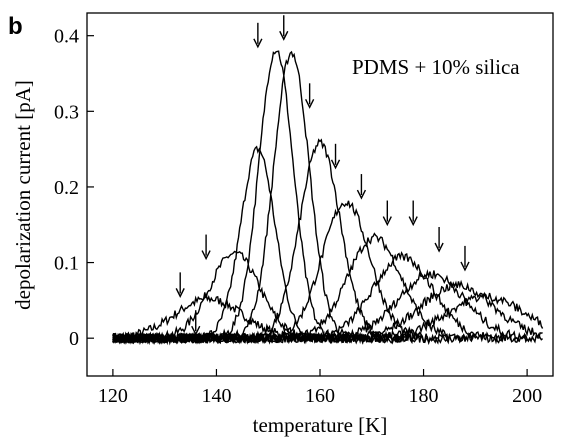 This screenshot has height=440, width=563. Describe the element at coordinates (66, 188) in the screenshot. I see `y-tick-label: 0.2` at that location.